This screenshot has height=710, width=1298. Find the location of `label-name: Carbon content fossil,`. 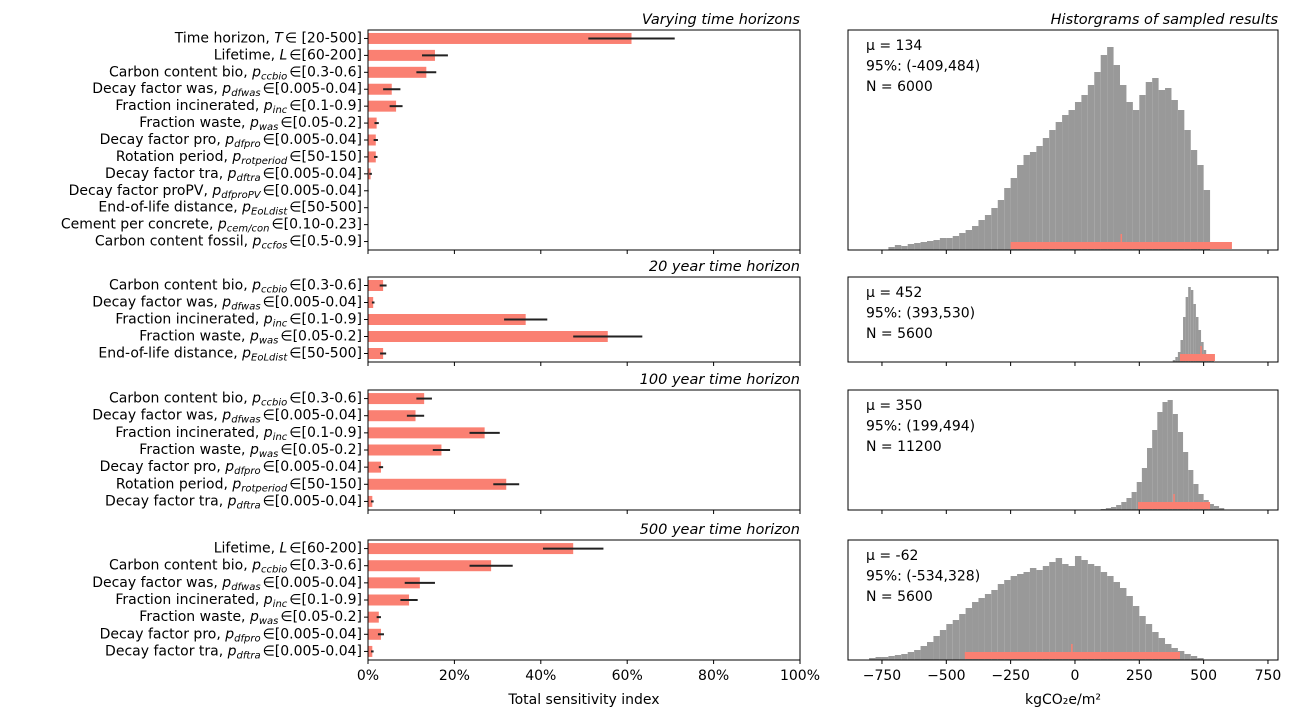

label-name: Carbon content fossil, is located at coordinates (174, 242).